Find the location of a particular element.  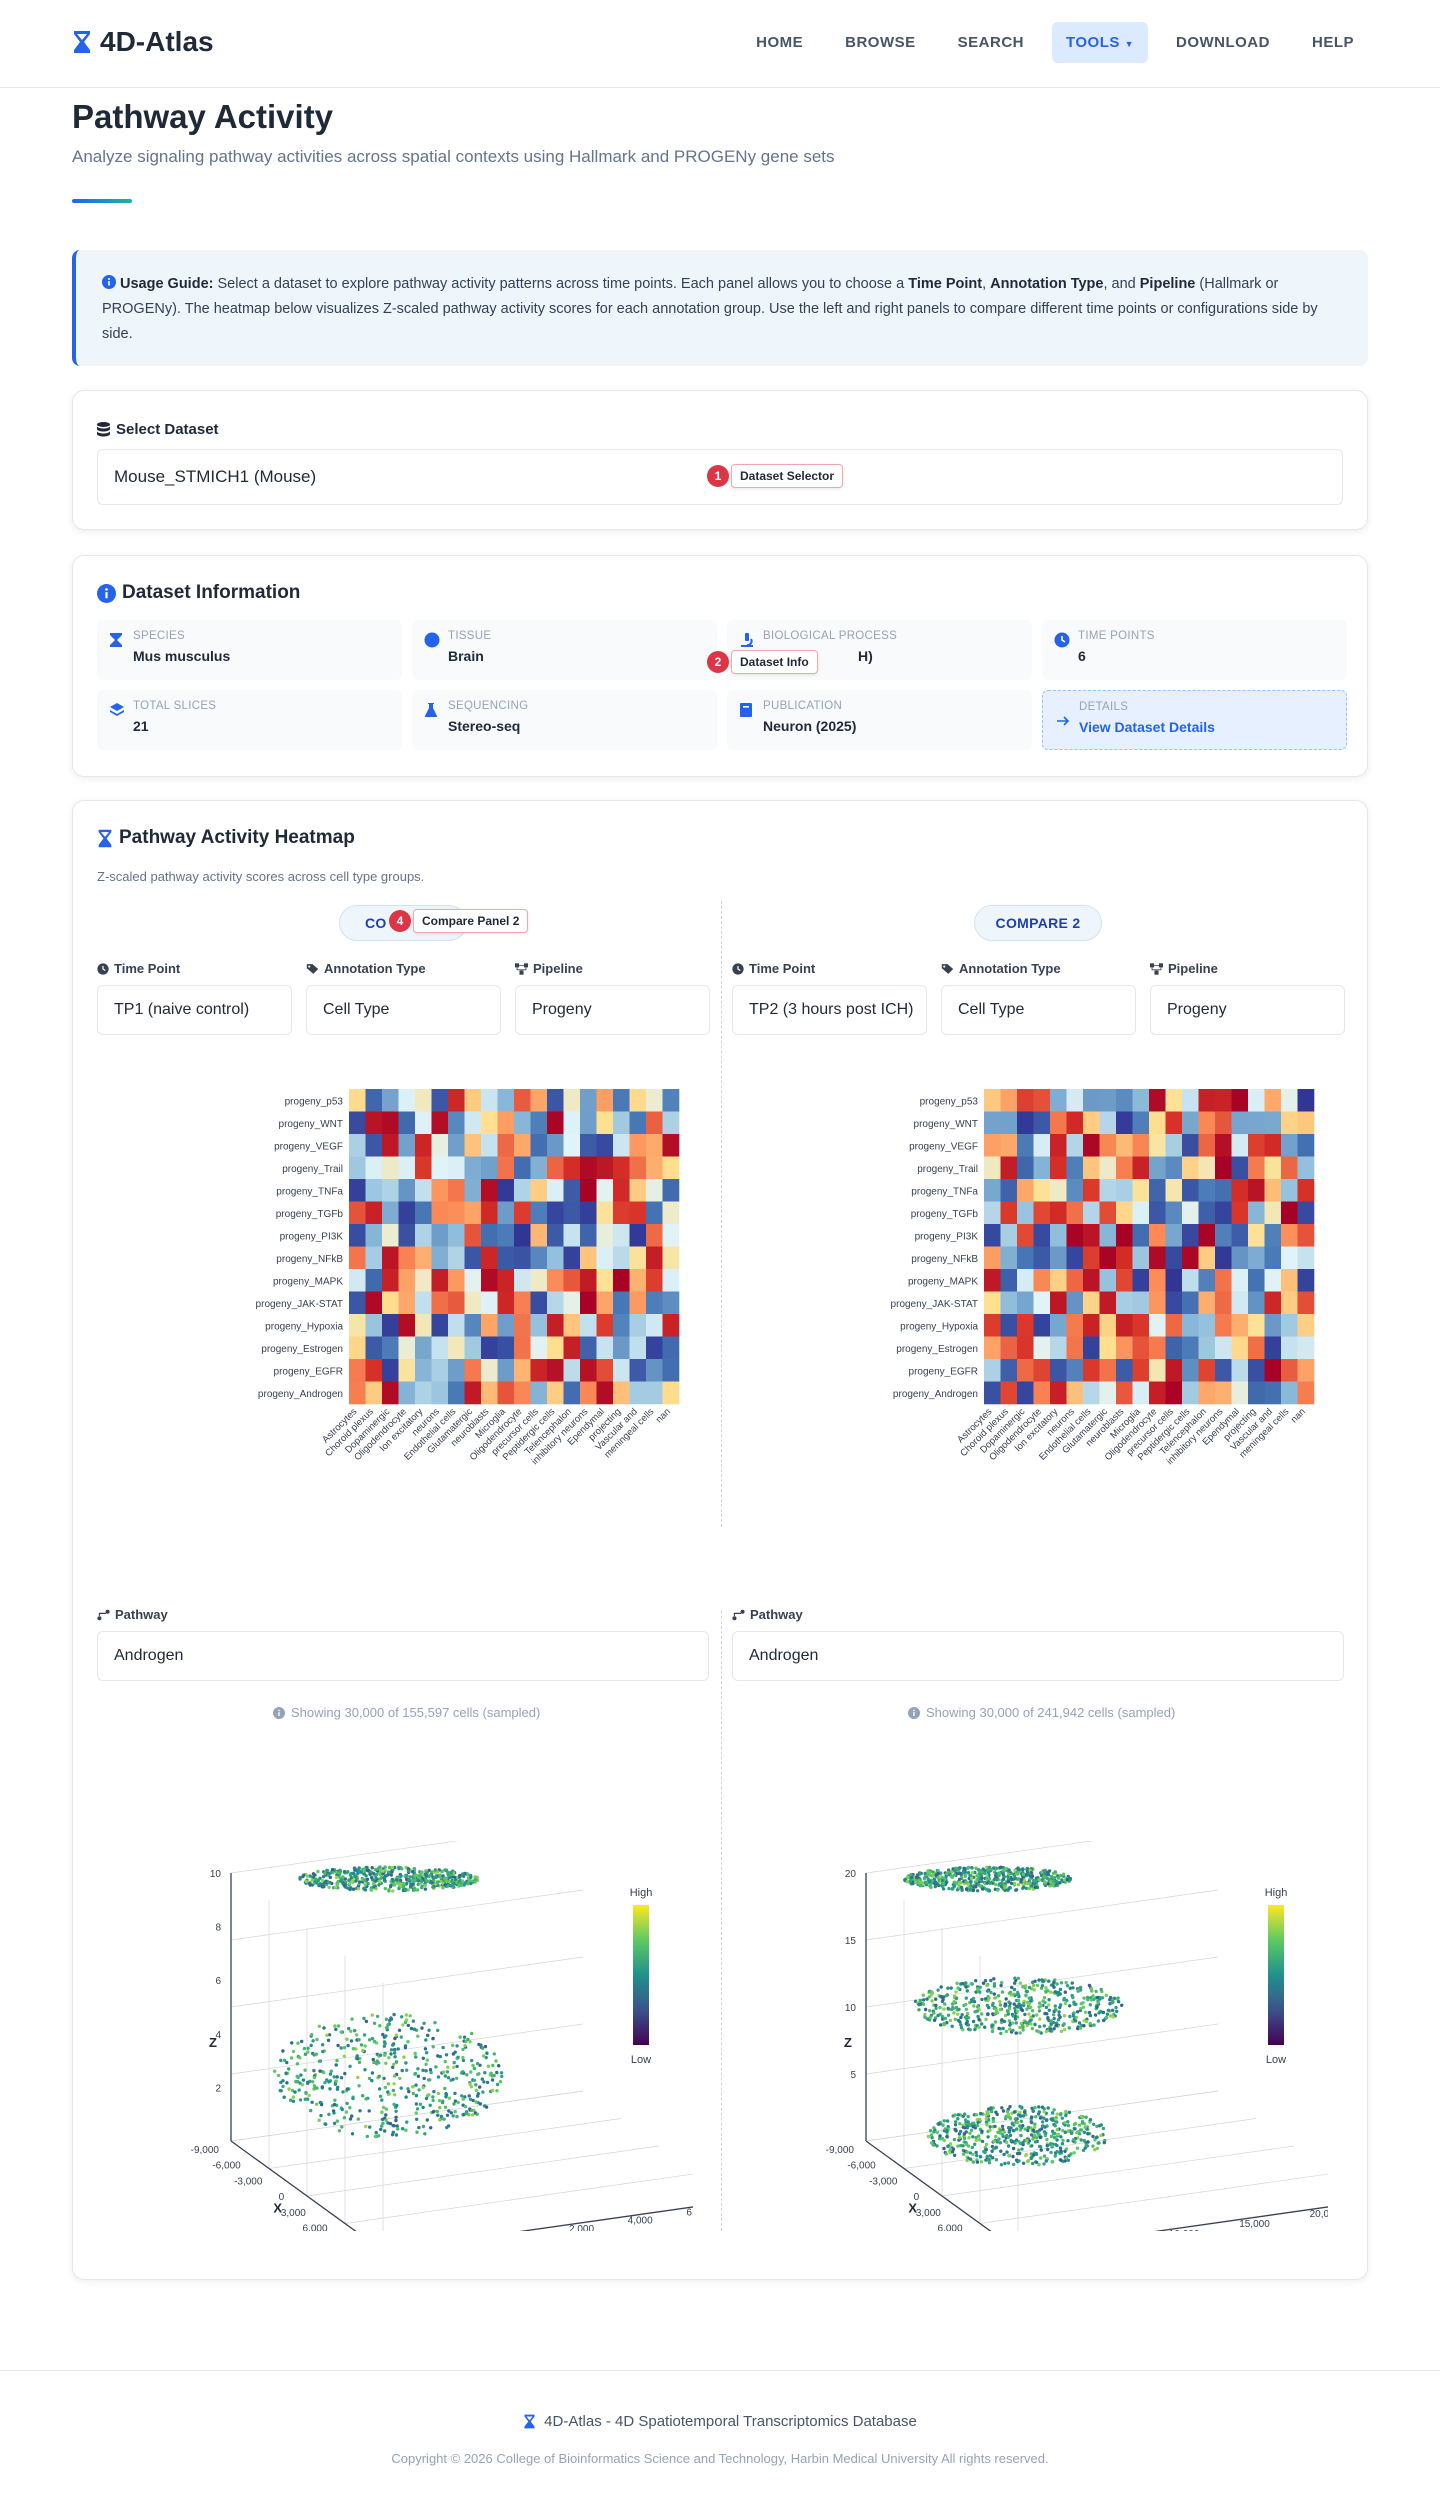

heatmap-row-label: progeny_Hypoxia is located at coordinates (304, 1326).